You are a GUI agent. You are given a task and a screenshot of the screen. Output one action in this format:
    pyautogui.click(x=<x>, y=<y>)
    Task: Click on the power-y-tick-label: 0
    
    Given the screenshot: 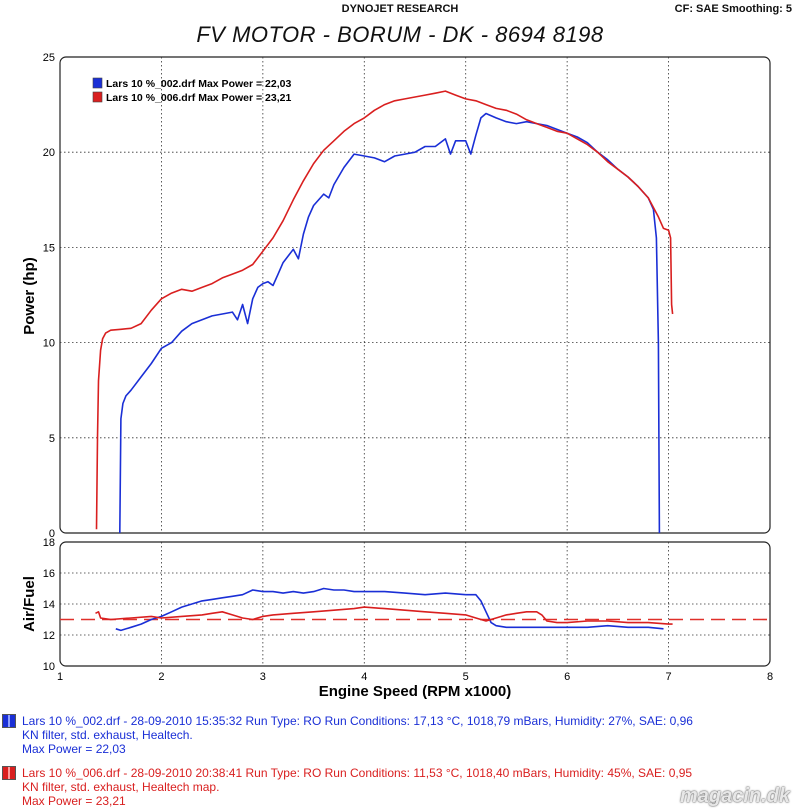 What is the action you would take?
    pyautogui.click(x=52, y=534)
    